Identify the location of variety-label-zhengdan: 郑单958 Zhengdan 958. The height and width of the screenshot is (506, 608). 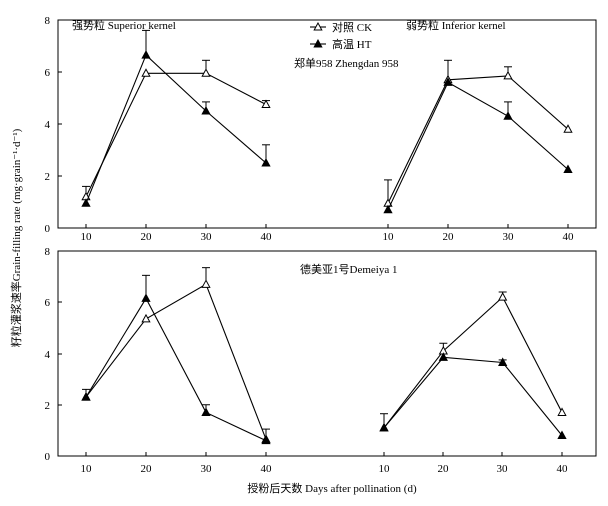
(346, 63).